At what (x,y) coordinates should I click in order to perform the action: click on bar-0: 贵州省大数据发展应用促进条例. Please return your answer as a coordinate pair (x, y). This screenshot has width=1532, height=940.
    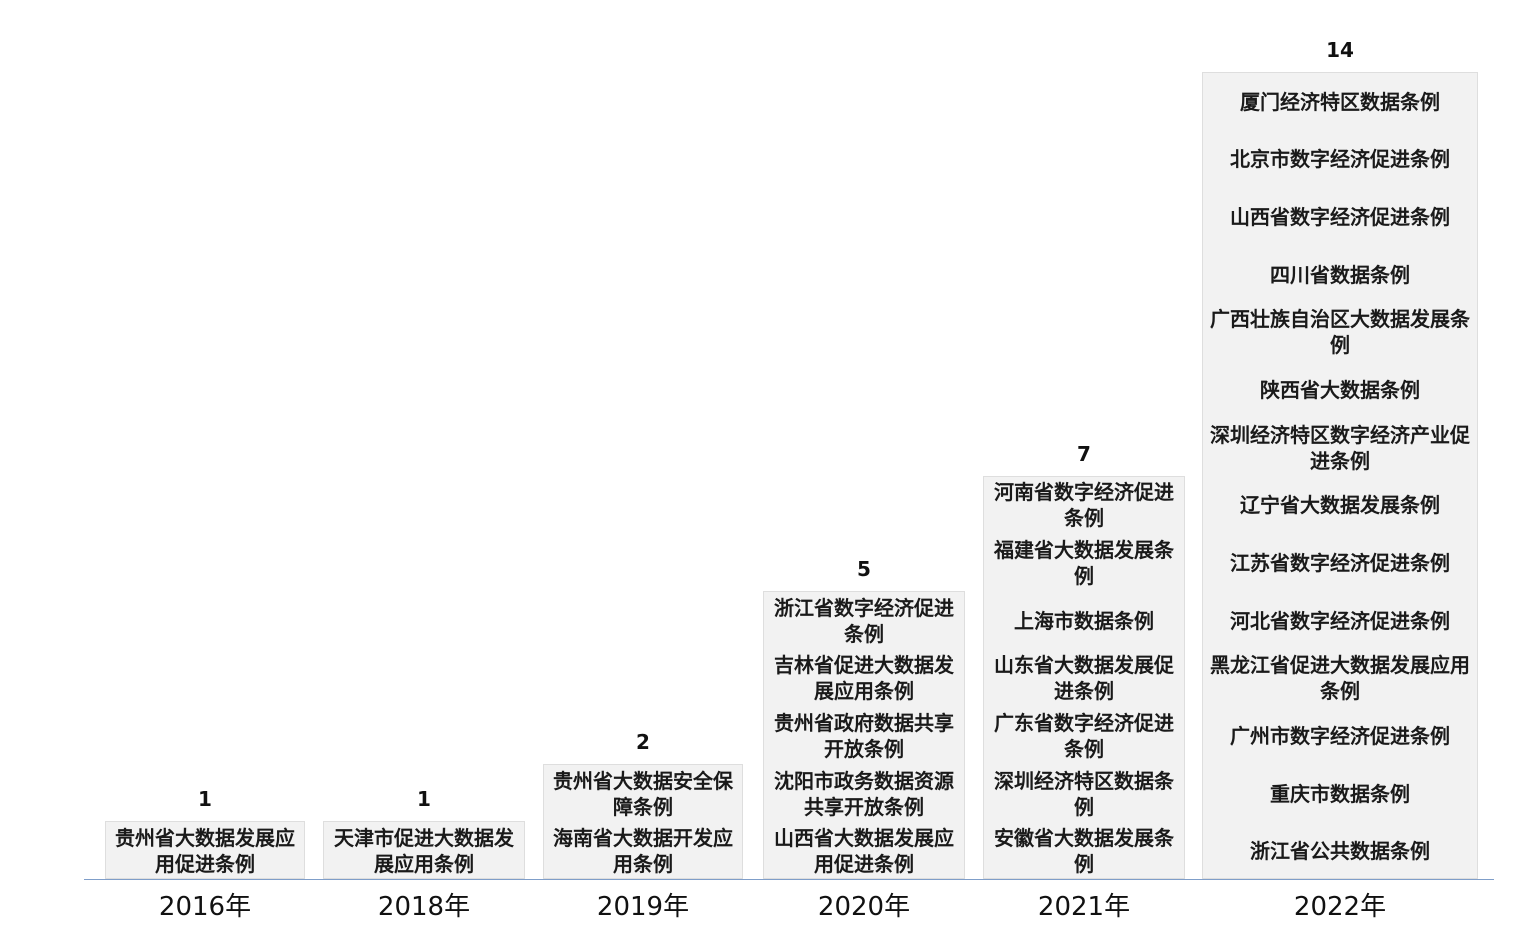
    Looking at the image, I should click on (205, 850).